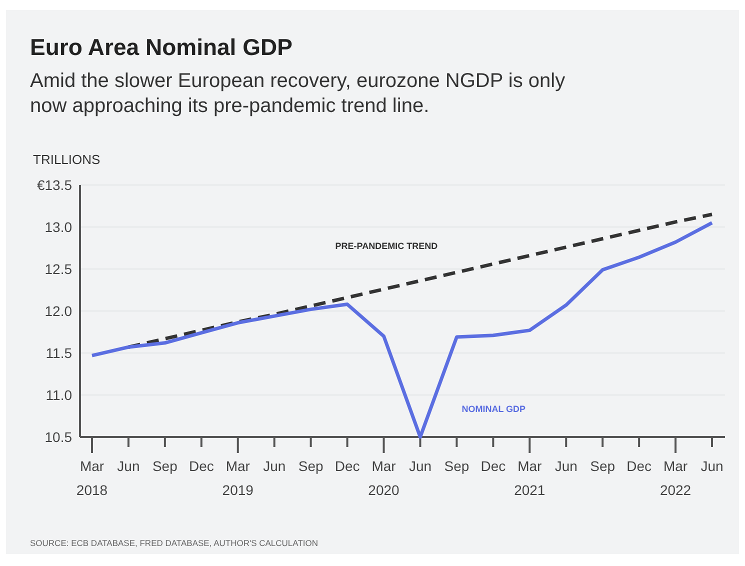 The width and height of the screenshot is (745, 566). Describe the element at coordinates (58, 227) in the screenshot. I see `y-tick-label: 13.0` at that location.